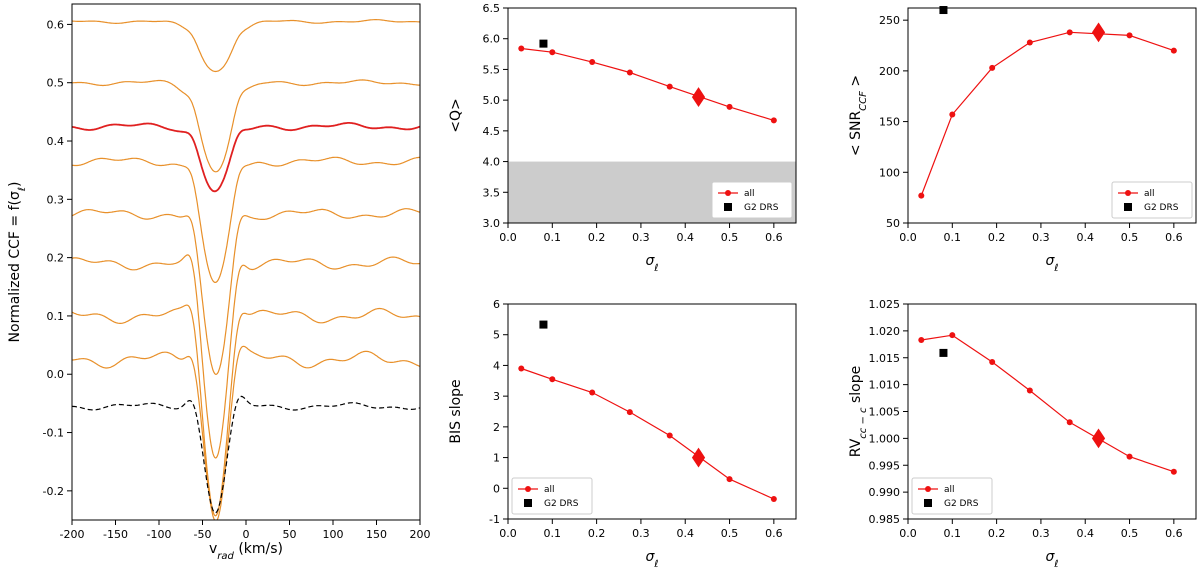 Image resolution: width=1200 pixels, height=576 pixels. Describe the element at coordinates (496, 365) in the screenshot. I see `y-tick-label: 4` at that location.